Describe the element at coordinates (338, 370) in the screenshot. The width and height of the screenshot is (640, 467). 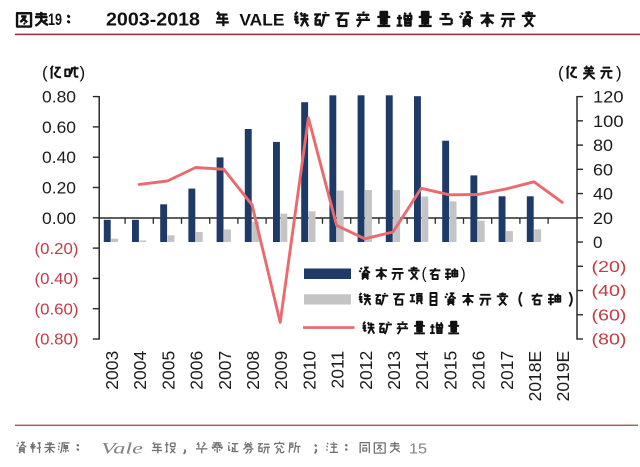
I see `svg-text: 2011` at that location.